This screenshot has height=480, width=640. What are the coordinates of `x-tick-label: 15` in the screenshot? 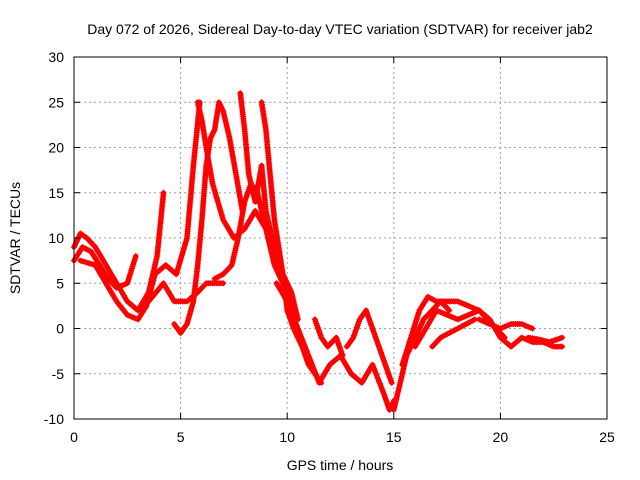 It's located at (394, 437).